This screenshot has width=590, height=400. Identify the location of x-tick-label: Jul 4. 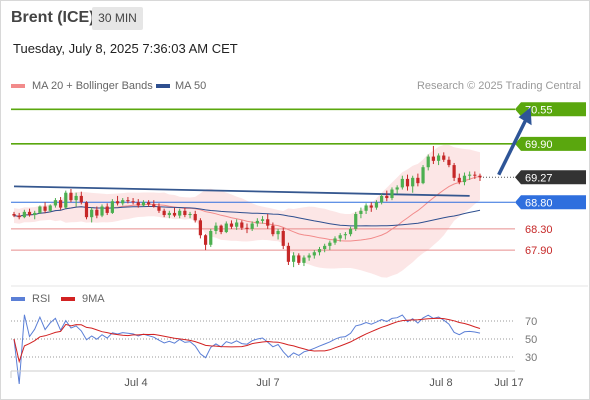
(135, 383).